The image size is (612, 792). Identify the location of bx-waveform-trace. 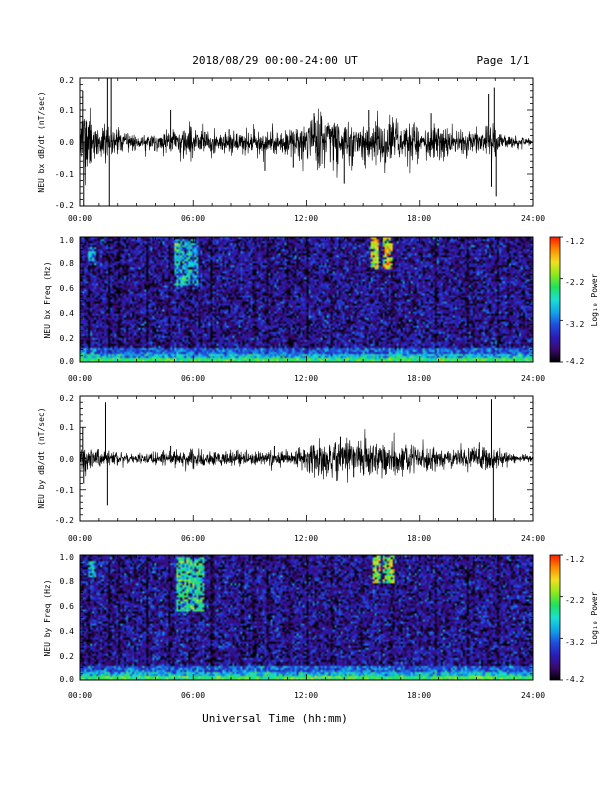
(306, 146).